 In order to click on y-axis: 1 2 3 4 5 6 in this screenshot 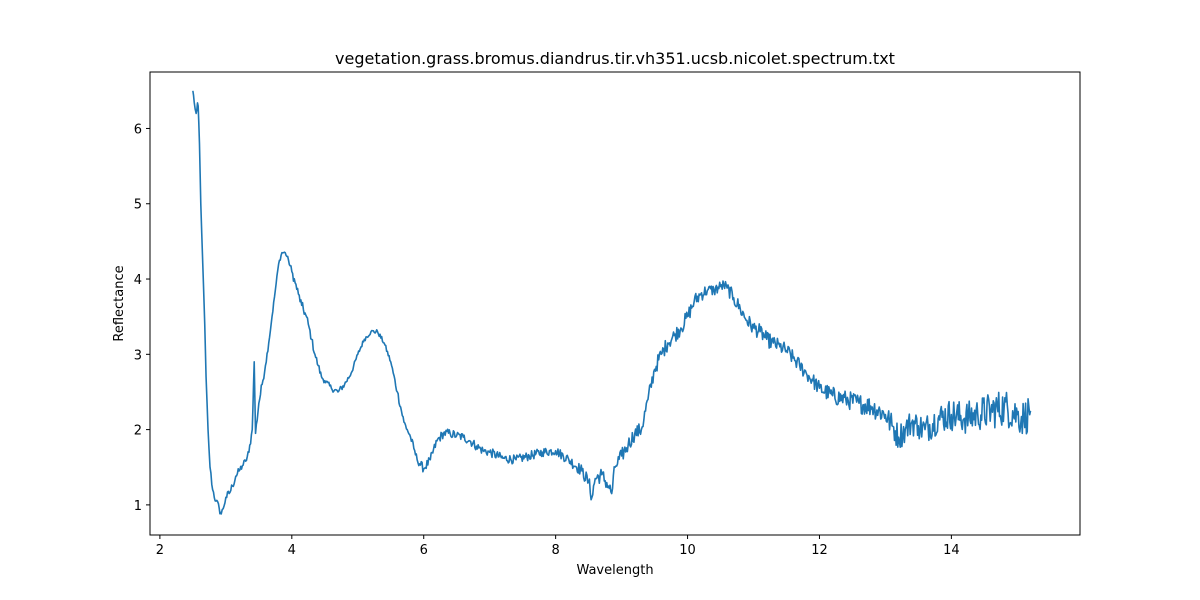, I will do `click(142, 318)`.